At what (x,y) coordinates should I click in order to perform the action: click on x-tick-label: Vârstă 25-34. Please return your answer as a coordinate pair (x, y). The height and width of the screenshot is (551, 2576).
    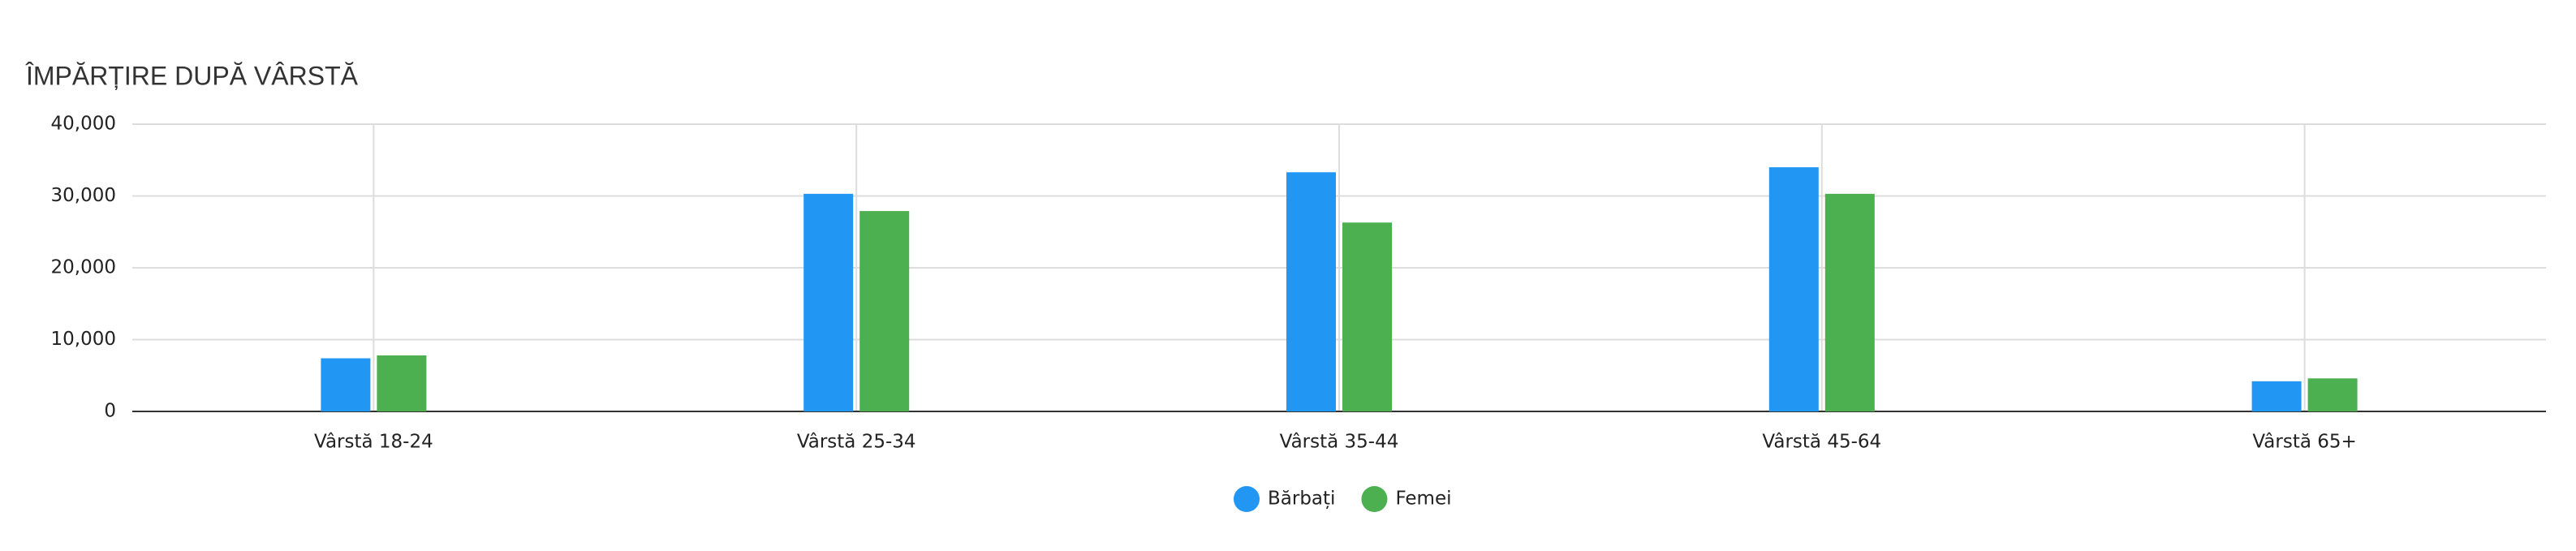
    Looking at the image, I should click on (856, 442).